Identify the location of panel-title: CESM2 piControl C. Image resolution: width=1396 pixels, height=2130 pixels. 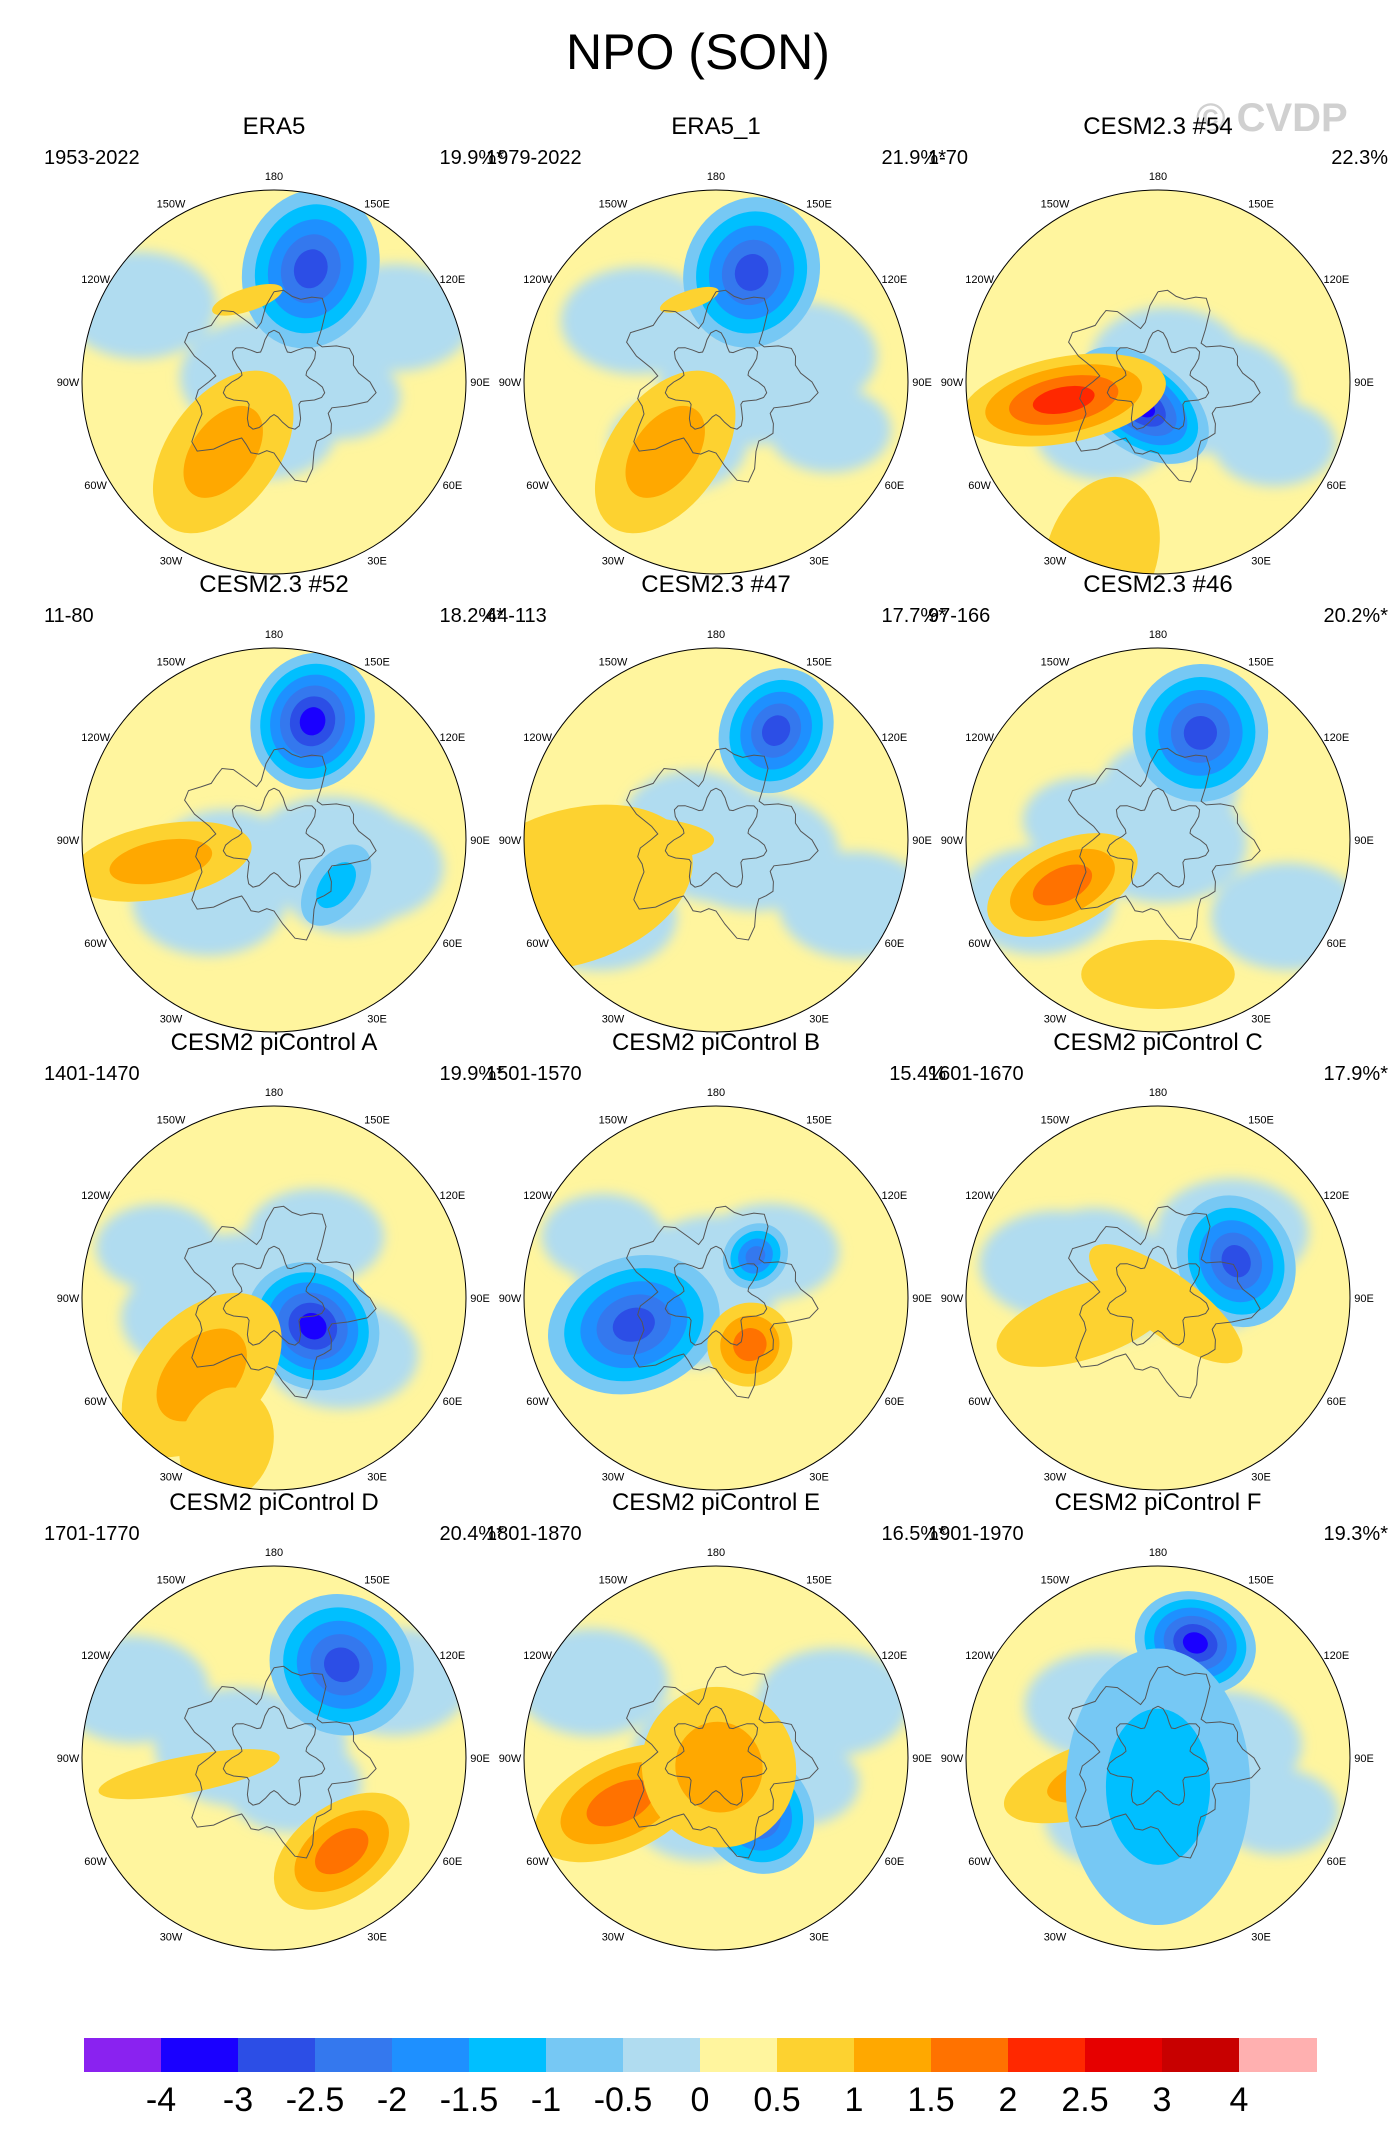
(1158, 1042).